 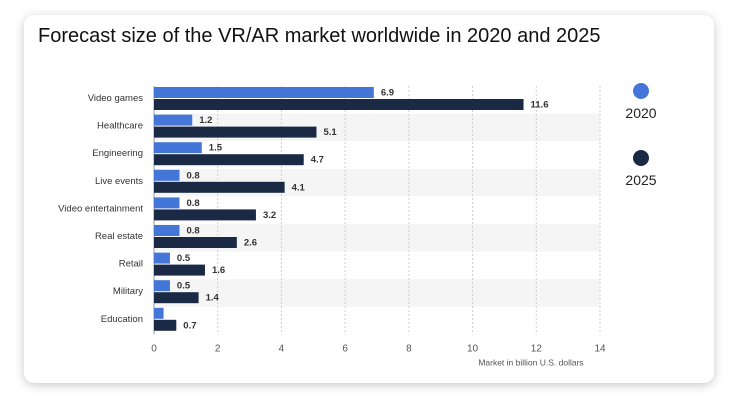 I want to click on legend-item-2020: 2020, so click(x=641, y=102).